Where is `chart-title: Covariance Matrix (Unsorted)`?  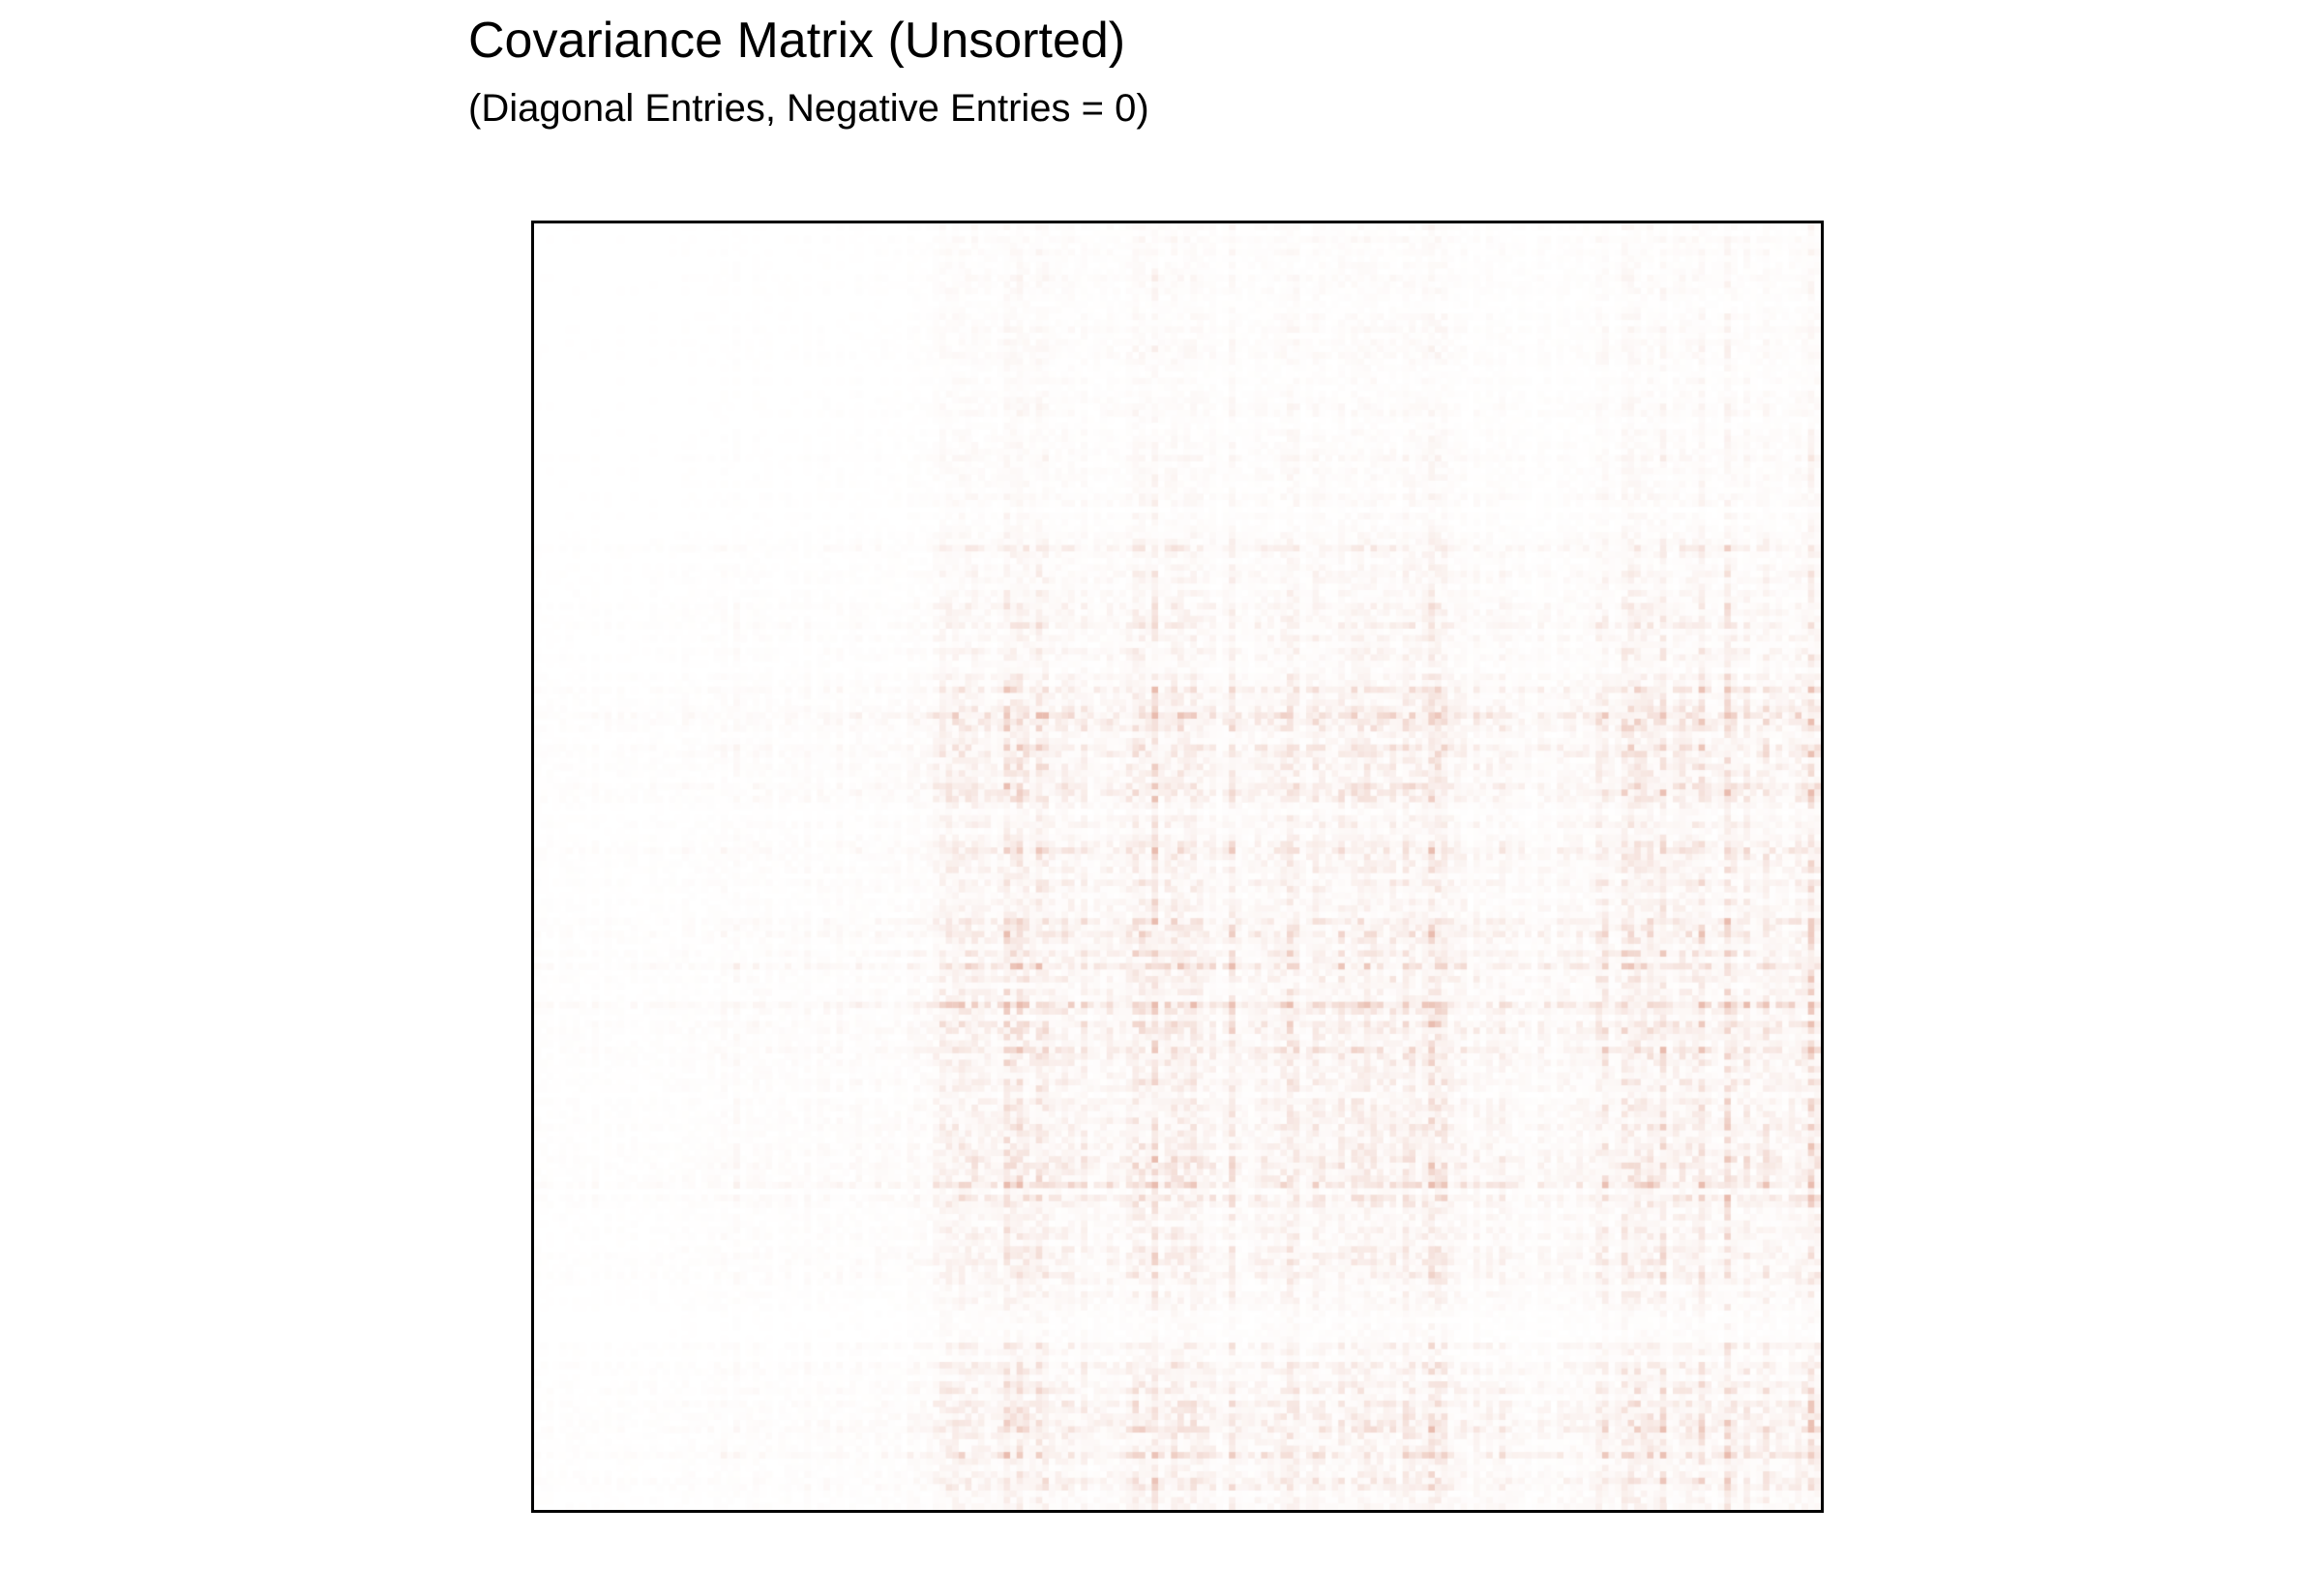
chart-title: Covariance Matrix (Unsorted) is located at coordinates (797, 41).